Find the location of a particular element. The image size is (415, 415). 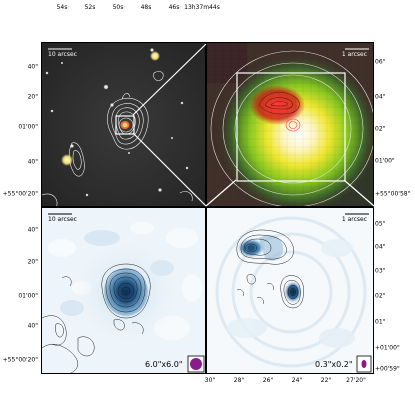

dec-tick-right-bot-3: 02" is located at coordinates (380, 296).